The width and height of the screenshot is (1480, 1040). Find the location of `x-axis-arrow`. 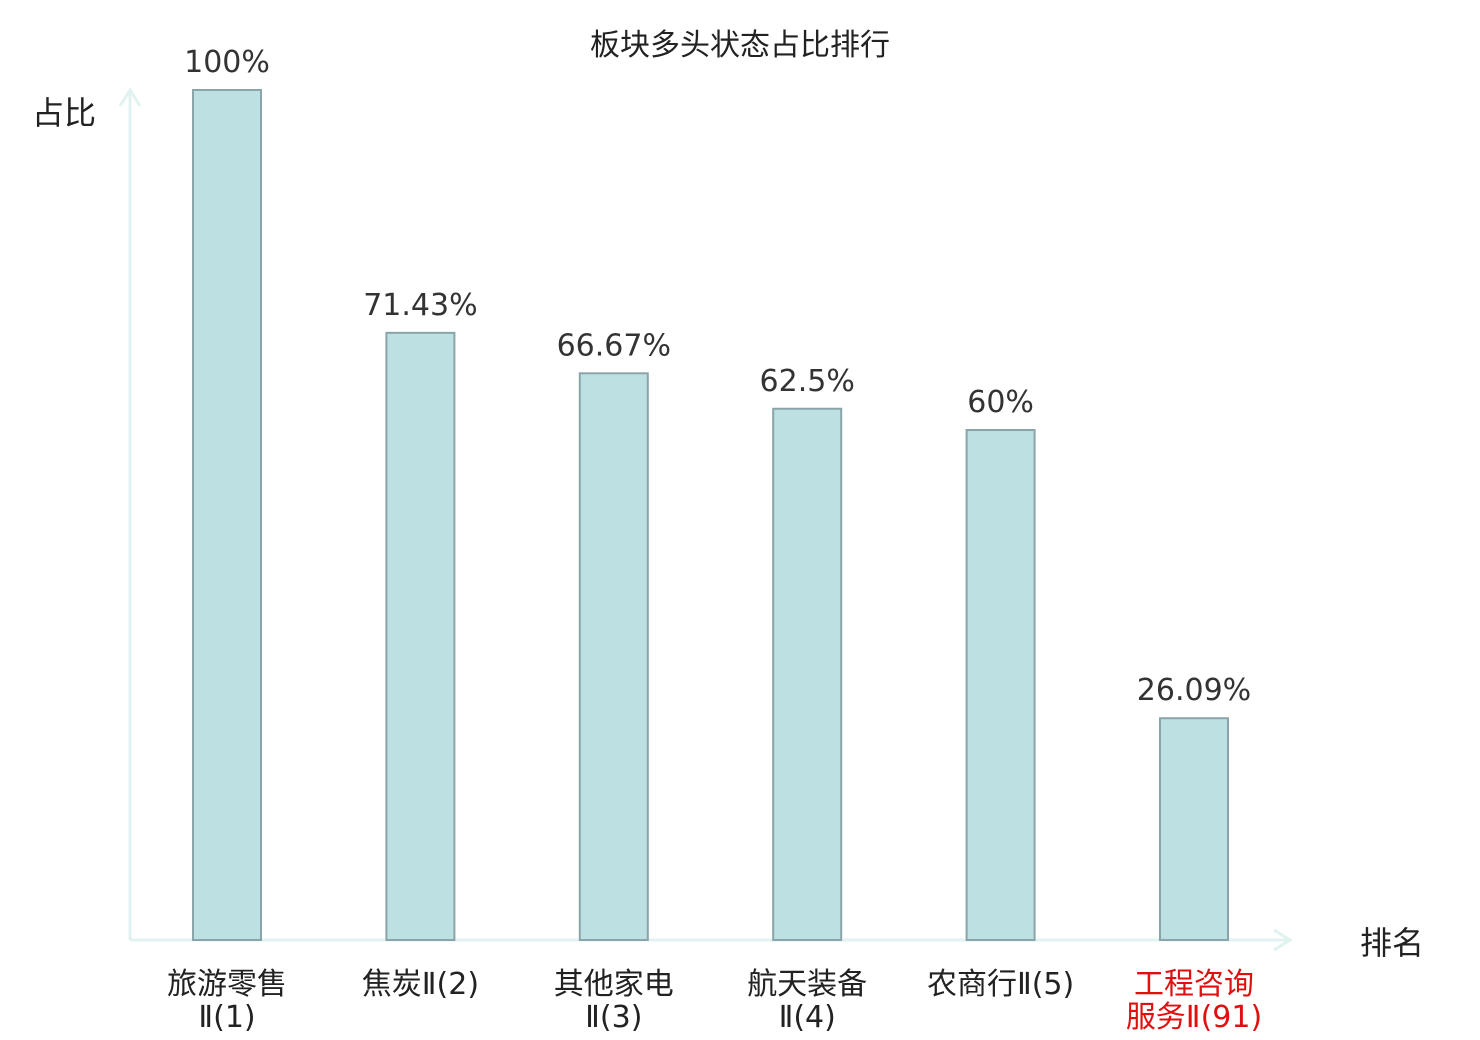

x-axis-arrow is located at coordinates (1283, 940).